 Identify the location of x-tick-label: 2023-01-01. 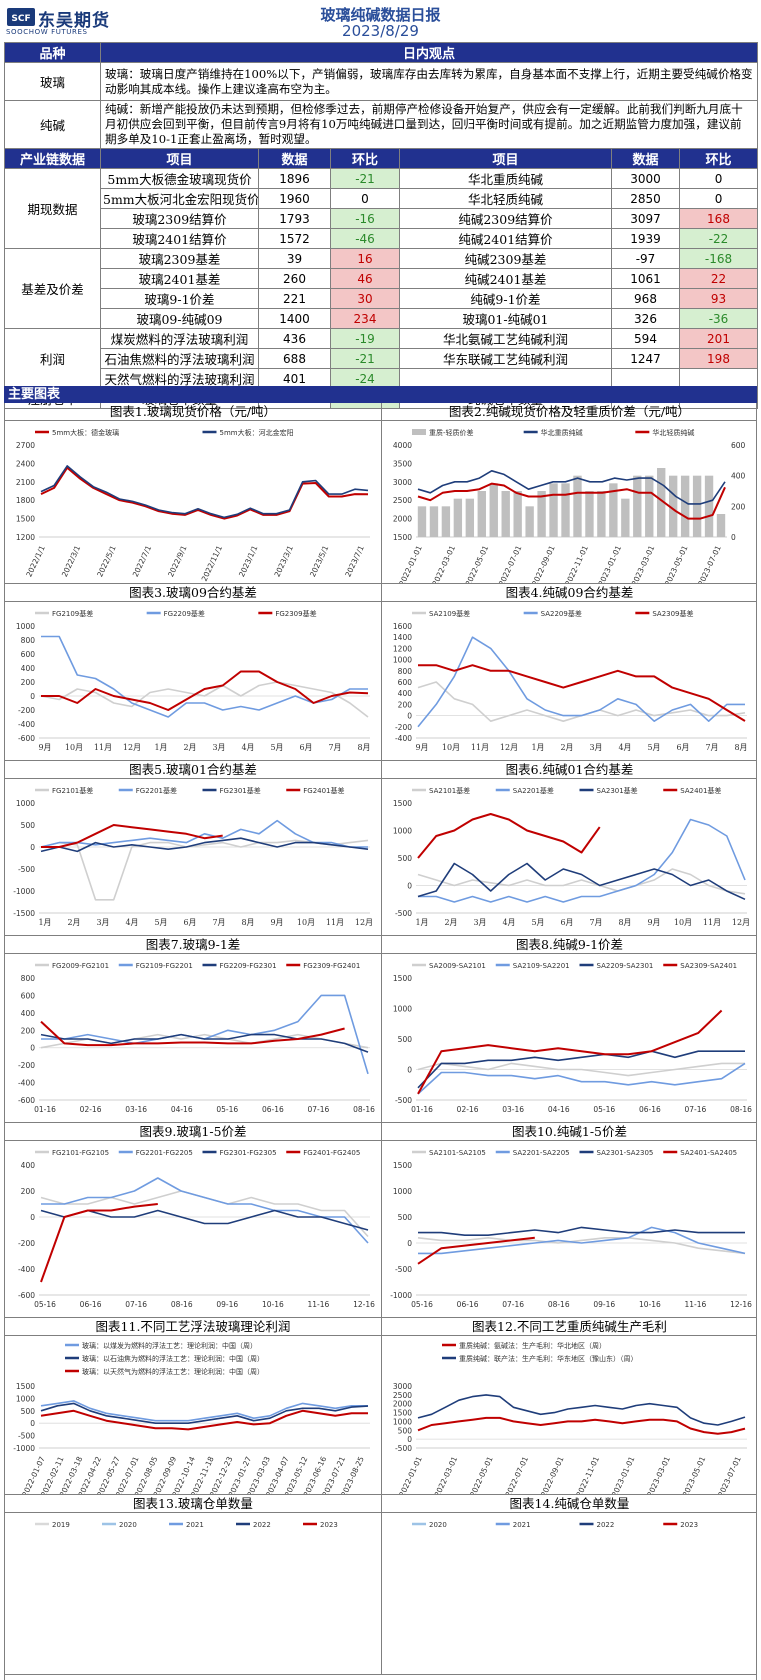
(623, 1474).